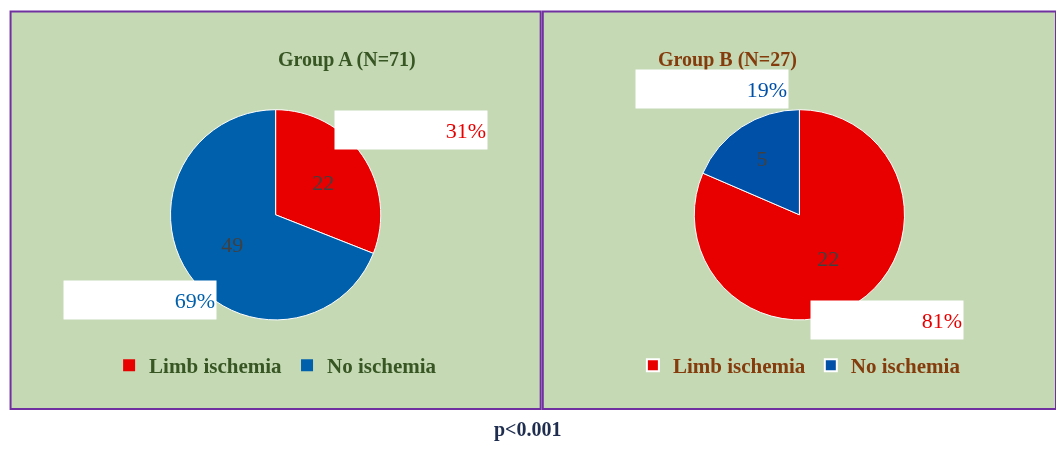  What do you see at coordinates (766, 89) in the screenshot?
I see `text: 19%` at bounding box center [766, 89].